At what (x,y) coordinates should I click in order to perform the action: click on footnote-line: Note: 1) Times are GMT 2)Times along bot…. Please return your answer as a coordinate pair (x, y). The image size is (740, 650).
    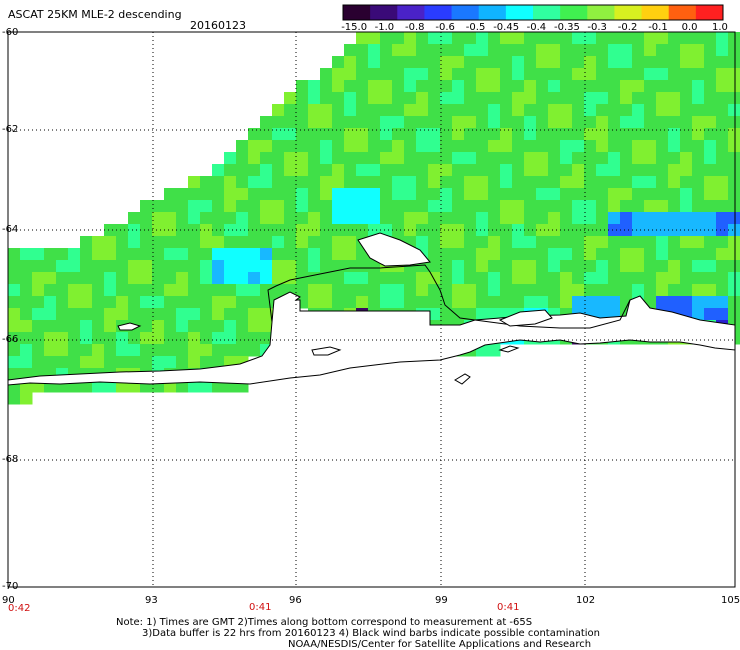
    Looking at the image, I should click on (324, 622).